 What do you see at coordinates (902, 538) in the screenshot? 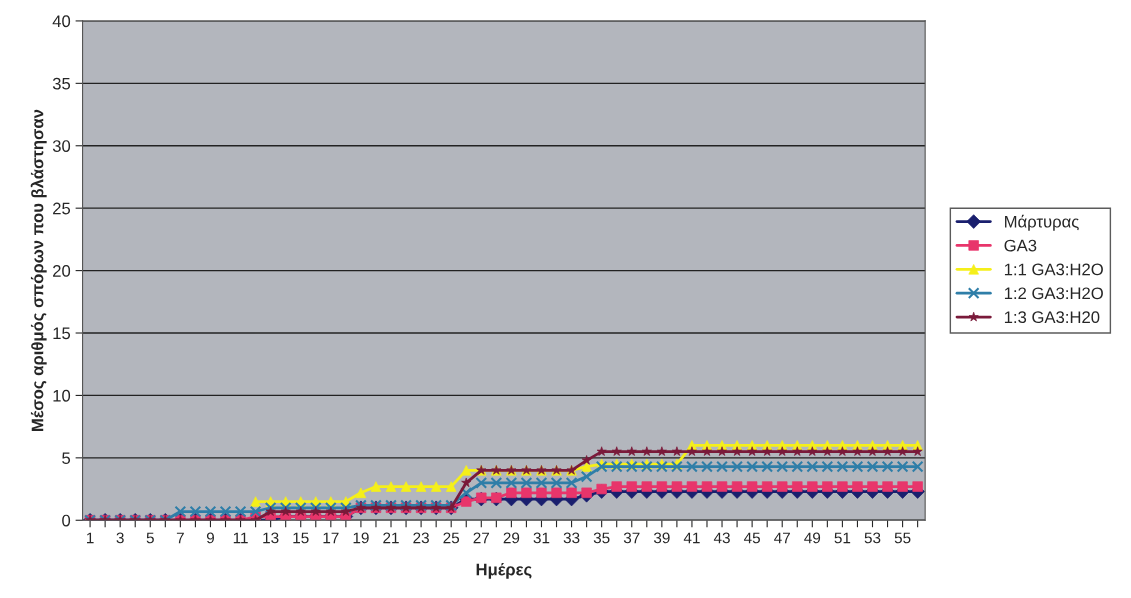
I see `x-tick-label: 55` at bounding box center [902, 538].